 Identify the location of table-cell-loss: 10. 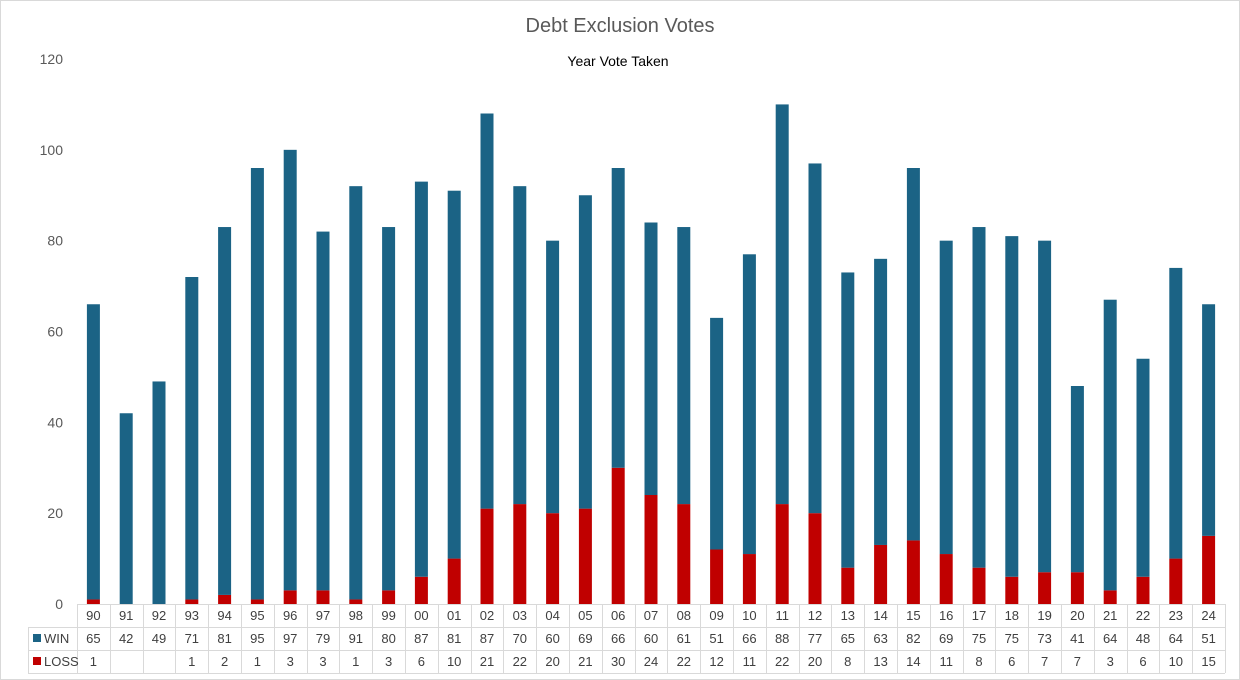
(1176, 661).